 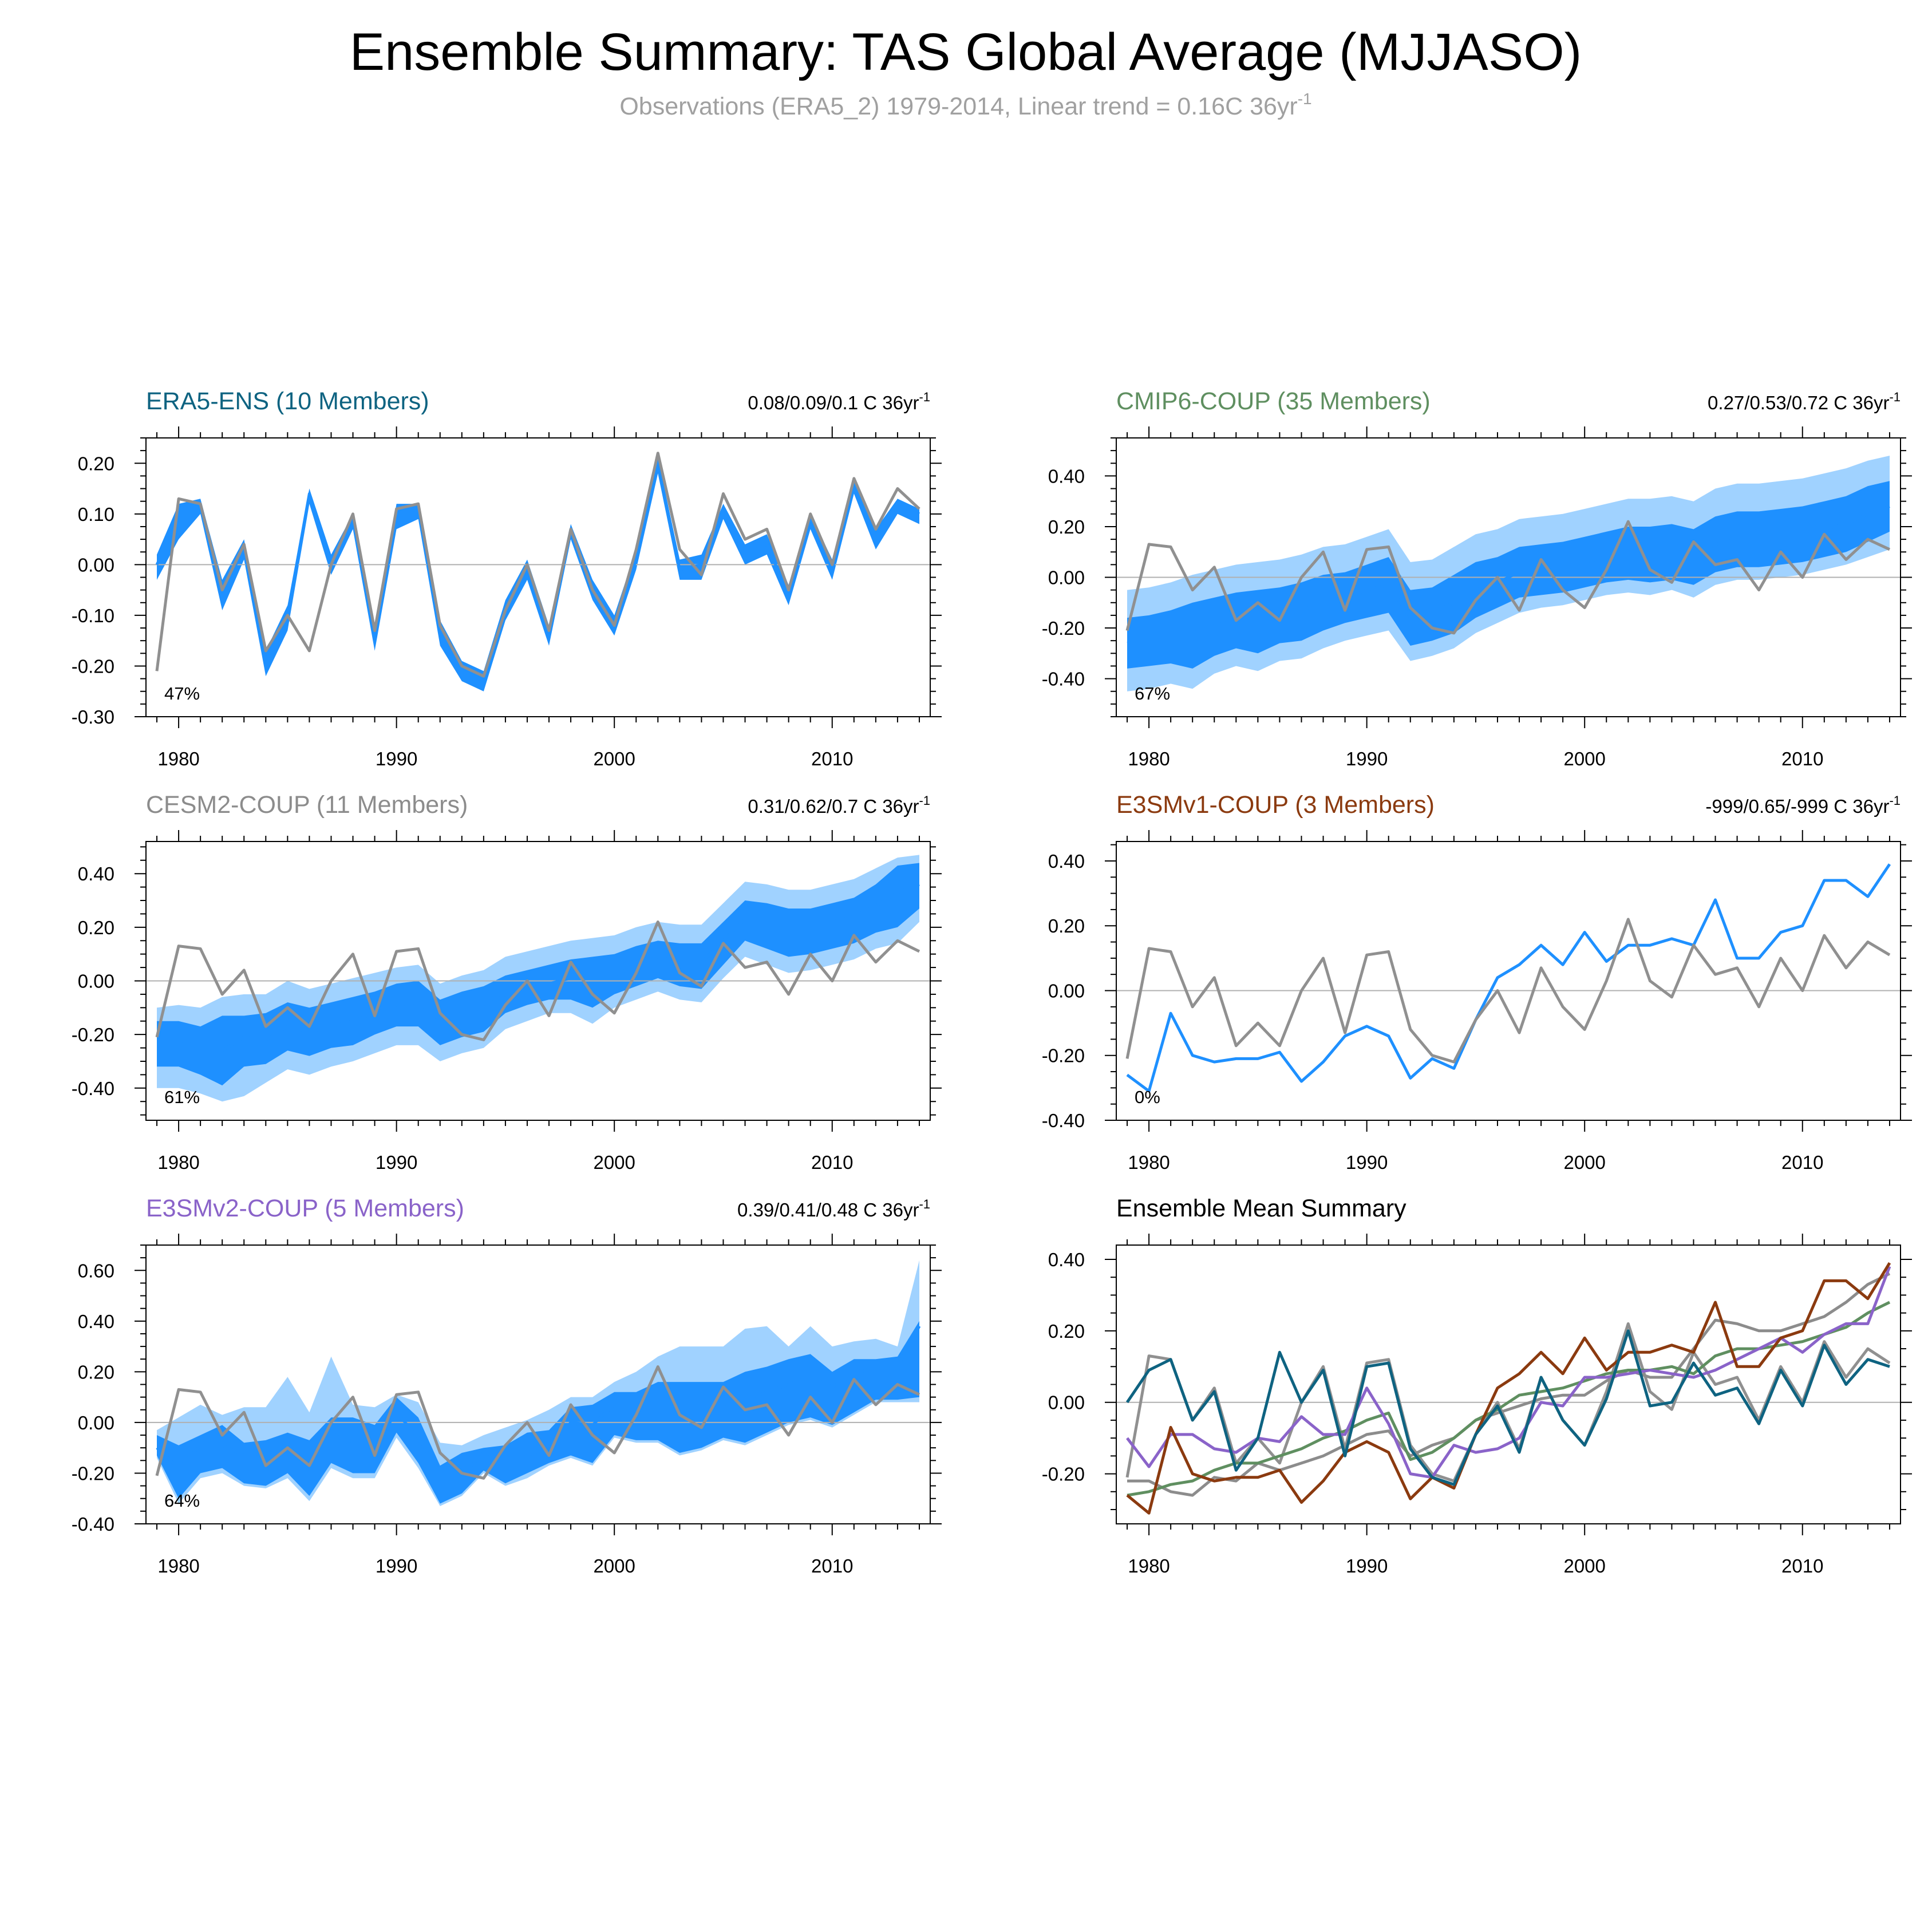 What do you see at coordinates (828, 1209) in the screenshot?
I see `trend-text: 0.39/0.41/0.48 C 36yr` at bounding box center [828, 1209].